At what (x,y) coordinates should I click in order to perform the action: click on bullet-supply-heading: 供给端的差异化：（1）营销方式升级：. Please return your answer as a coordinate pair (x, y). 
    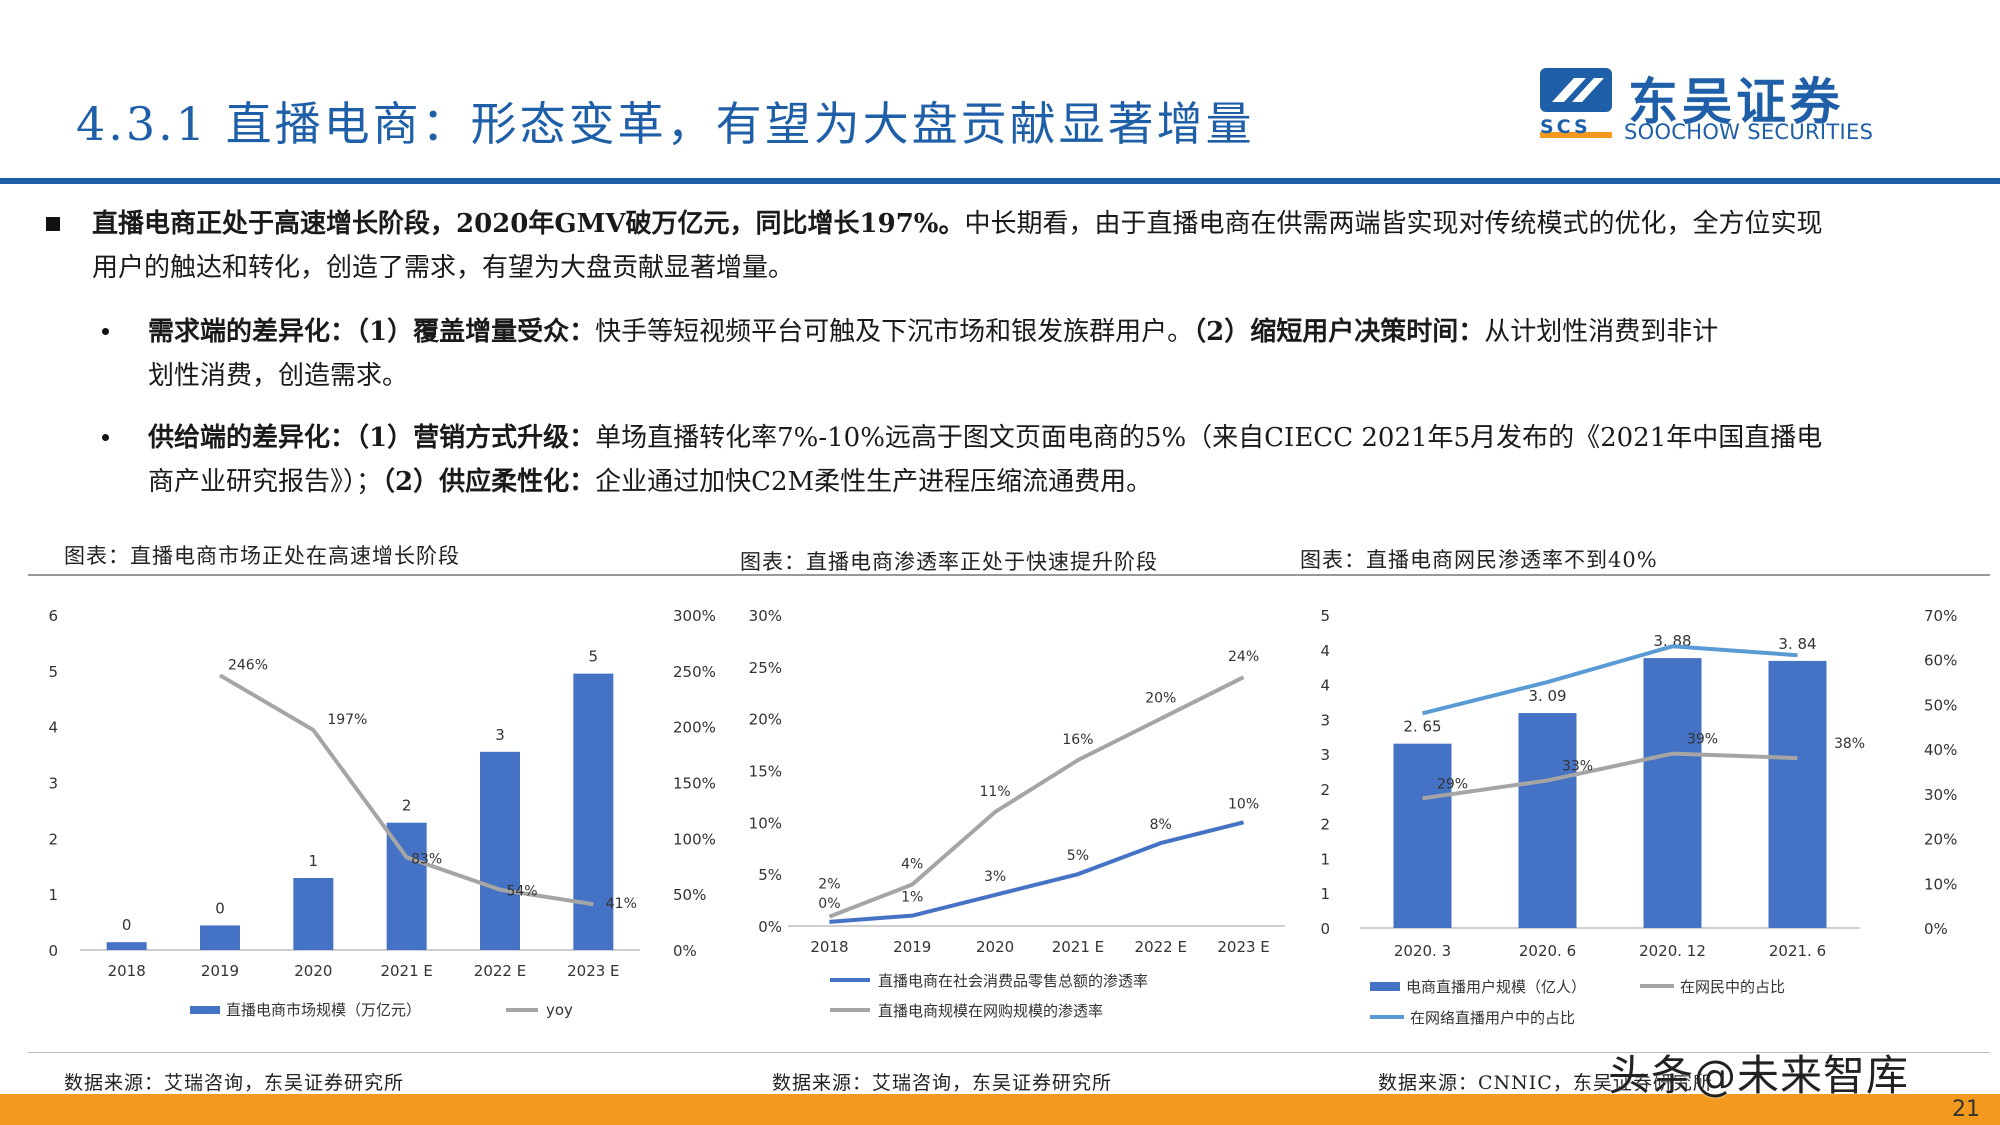
    Looking at the image, I should click on (372, 438).